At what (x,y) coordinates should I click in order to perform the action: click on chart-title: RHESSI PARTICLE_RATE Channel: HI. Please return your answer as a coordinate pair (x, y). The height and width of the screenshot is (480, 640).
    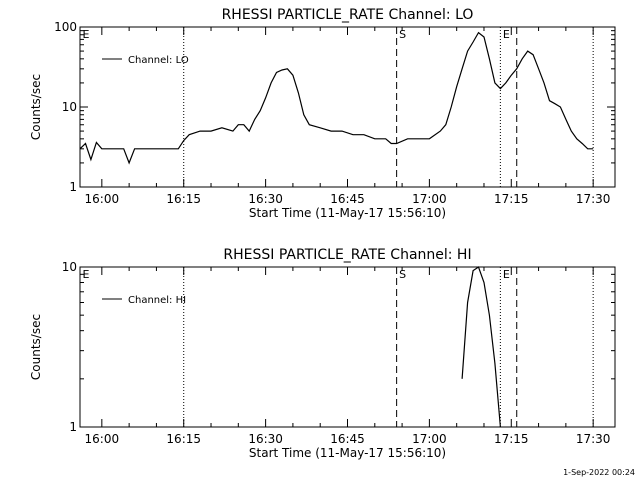
    Looking at the image, I should click on (347, 255).